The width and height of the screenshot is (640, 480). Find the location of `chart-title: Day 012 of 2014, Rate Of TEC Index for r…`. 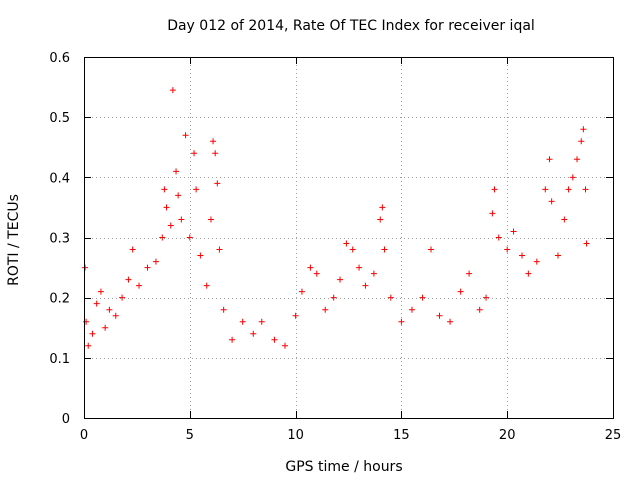

chart-title: Day 012 of 2014, Rate Of TEC Index for r… is located at coordinates (351, 26).